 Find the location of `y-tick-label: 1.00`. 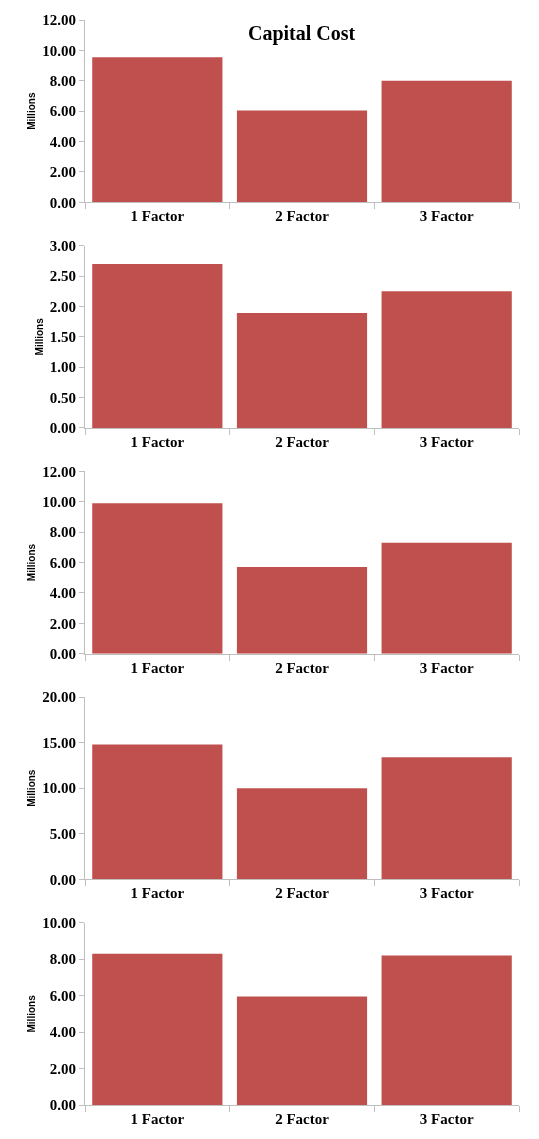

y-tick-label: 1.00 is located at coordinates (62, 367).